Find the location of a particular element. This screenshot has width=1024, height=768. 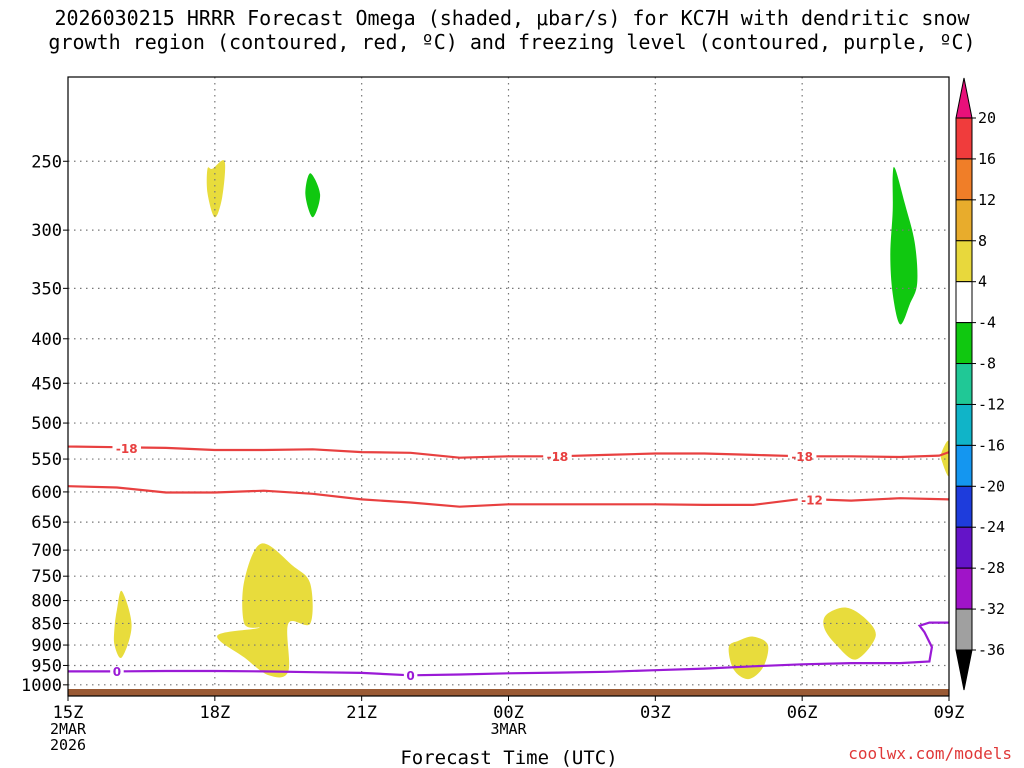

y-tick-label: 350 is located at coordinates (46, 289).